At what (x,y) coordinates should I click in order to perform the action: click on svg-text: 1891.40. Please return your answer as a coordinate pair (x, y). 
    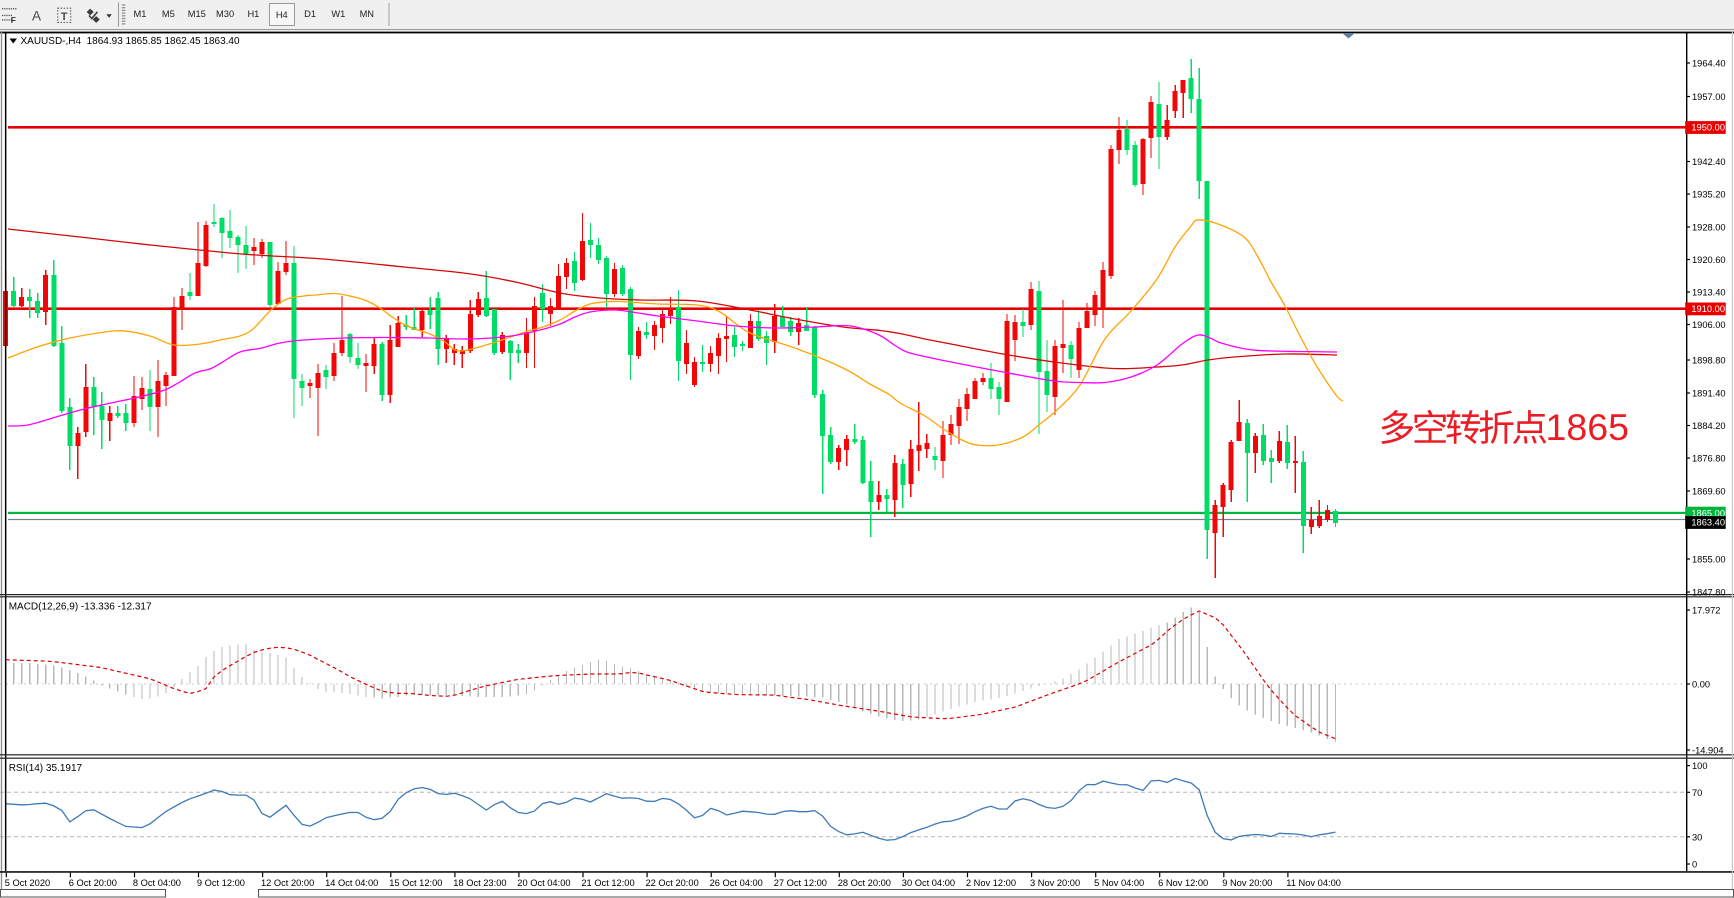
    Looking at the image, I should click on (1709, 394).